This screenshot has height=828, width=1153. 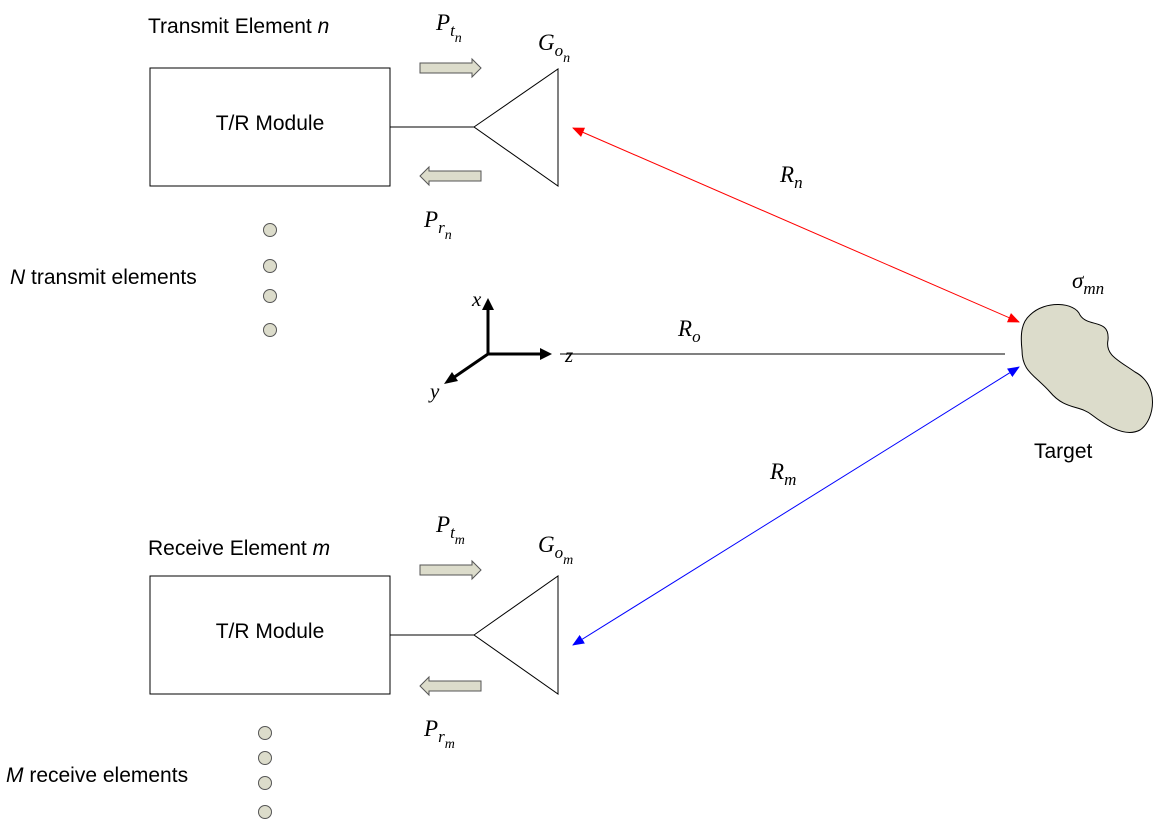 What do you see at coordinates (476, 299) in the screenshot?
I see `x-axis-label: x` at bounding box center [476, 299].